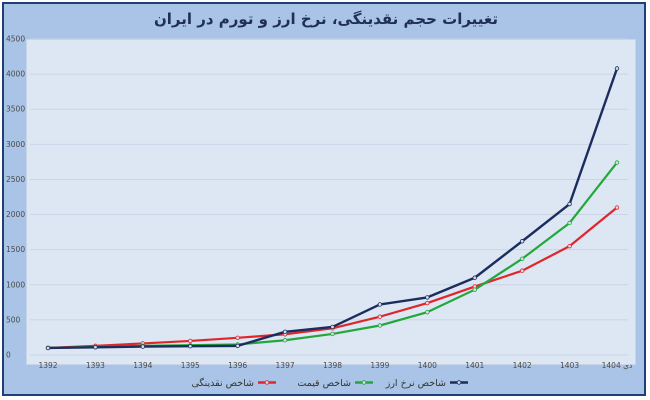 This screenshot has width=650, height=400. What do you see at coordinates (142, 365) in the screenshot?
I see `x-tick-label: 1394` at bounding box center [142, 365].